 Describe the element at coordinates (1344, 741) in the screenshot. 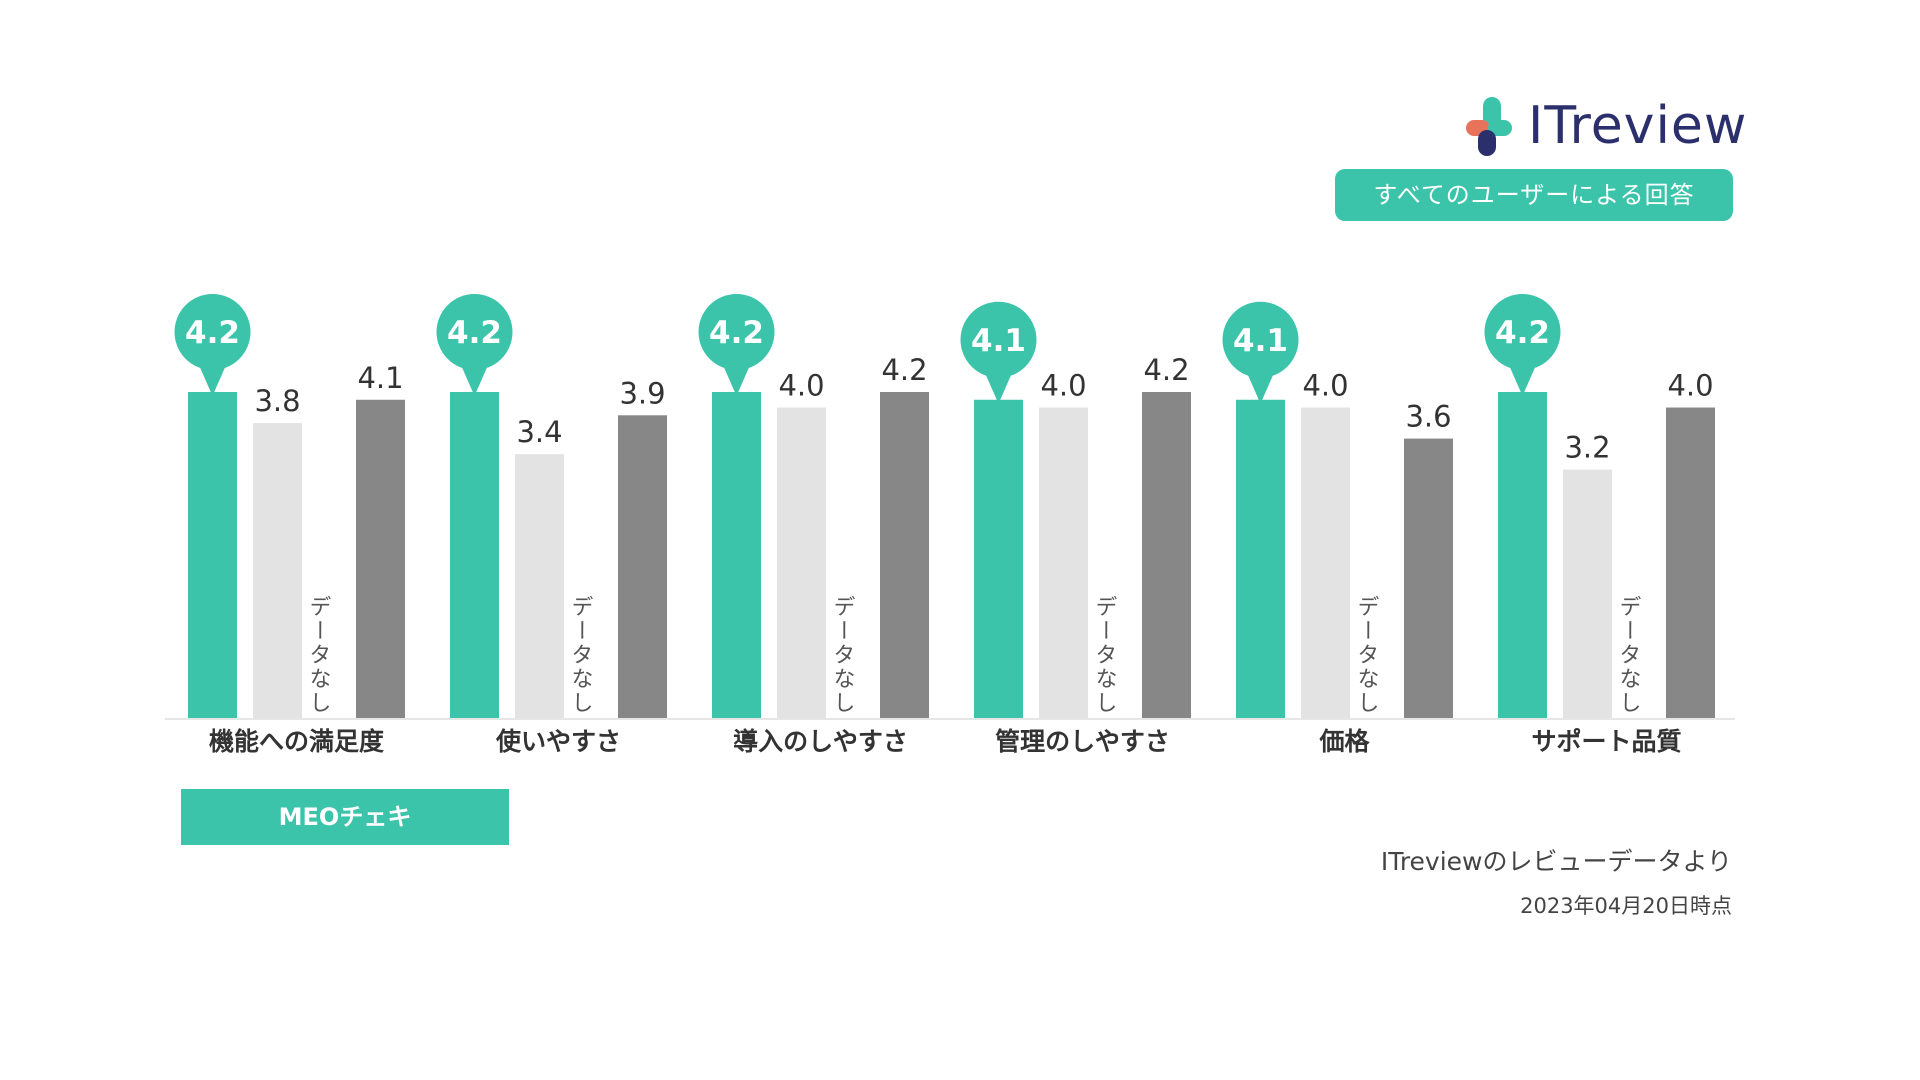

I see `category-tick-label: 価格` at that location.